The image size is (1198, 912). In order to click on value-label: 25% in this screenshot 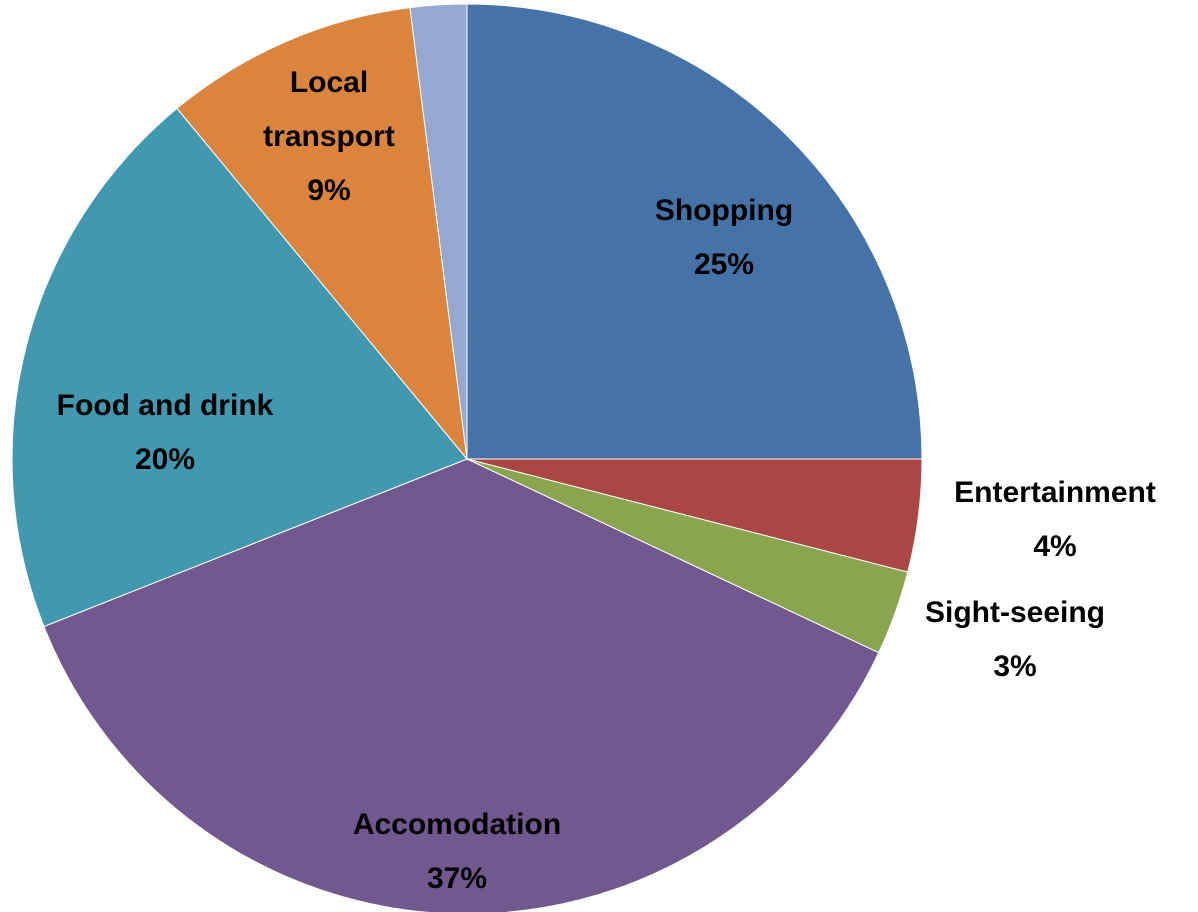, I will do `click(724, 264)`.